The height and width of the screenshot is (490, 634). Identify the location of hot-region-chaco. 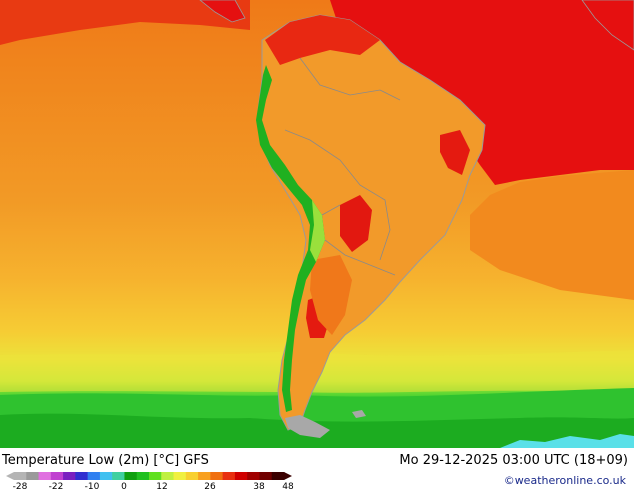
(356, 223).